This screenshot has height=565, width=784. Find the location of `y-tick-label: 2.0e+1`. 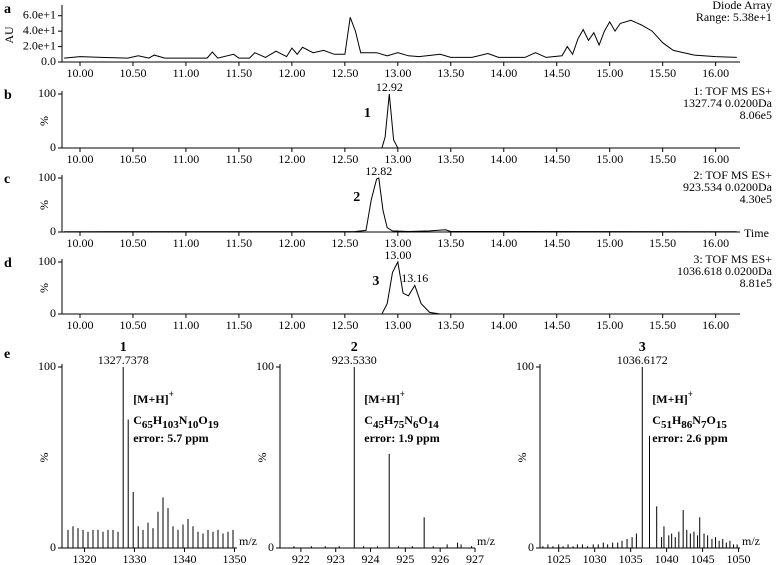

y-tick-label: 2.0e+1 is located at coordinates (39, 45).